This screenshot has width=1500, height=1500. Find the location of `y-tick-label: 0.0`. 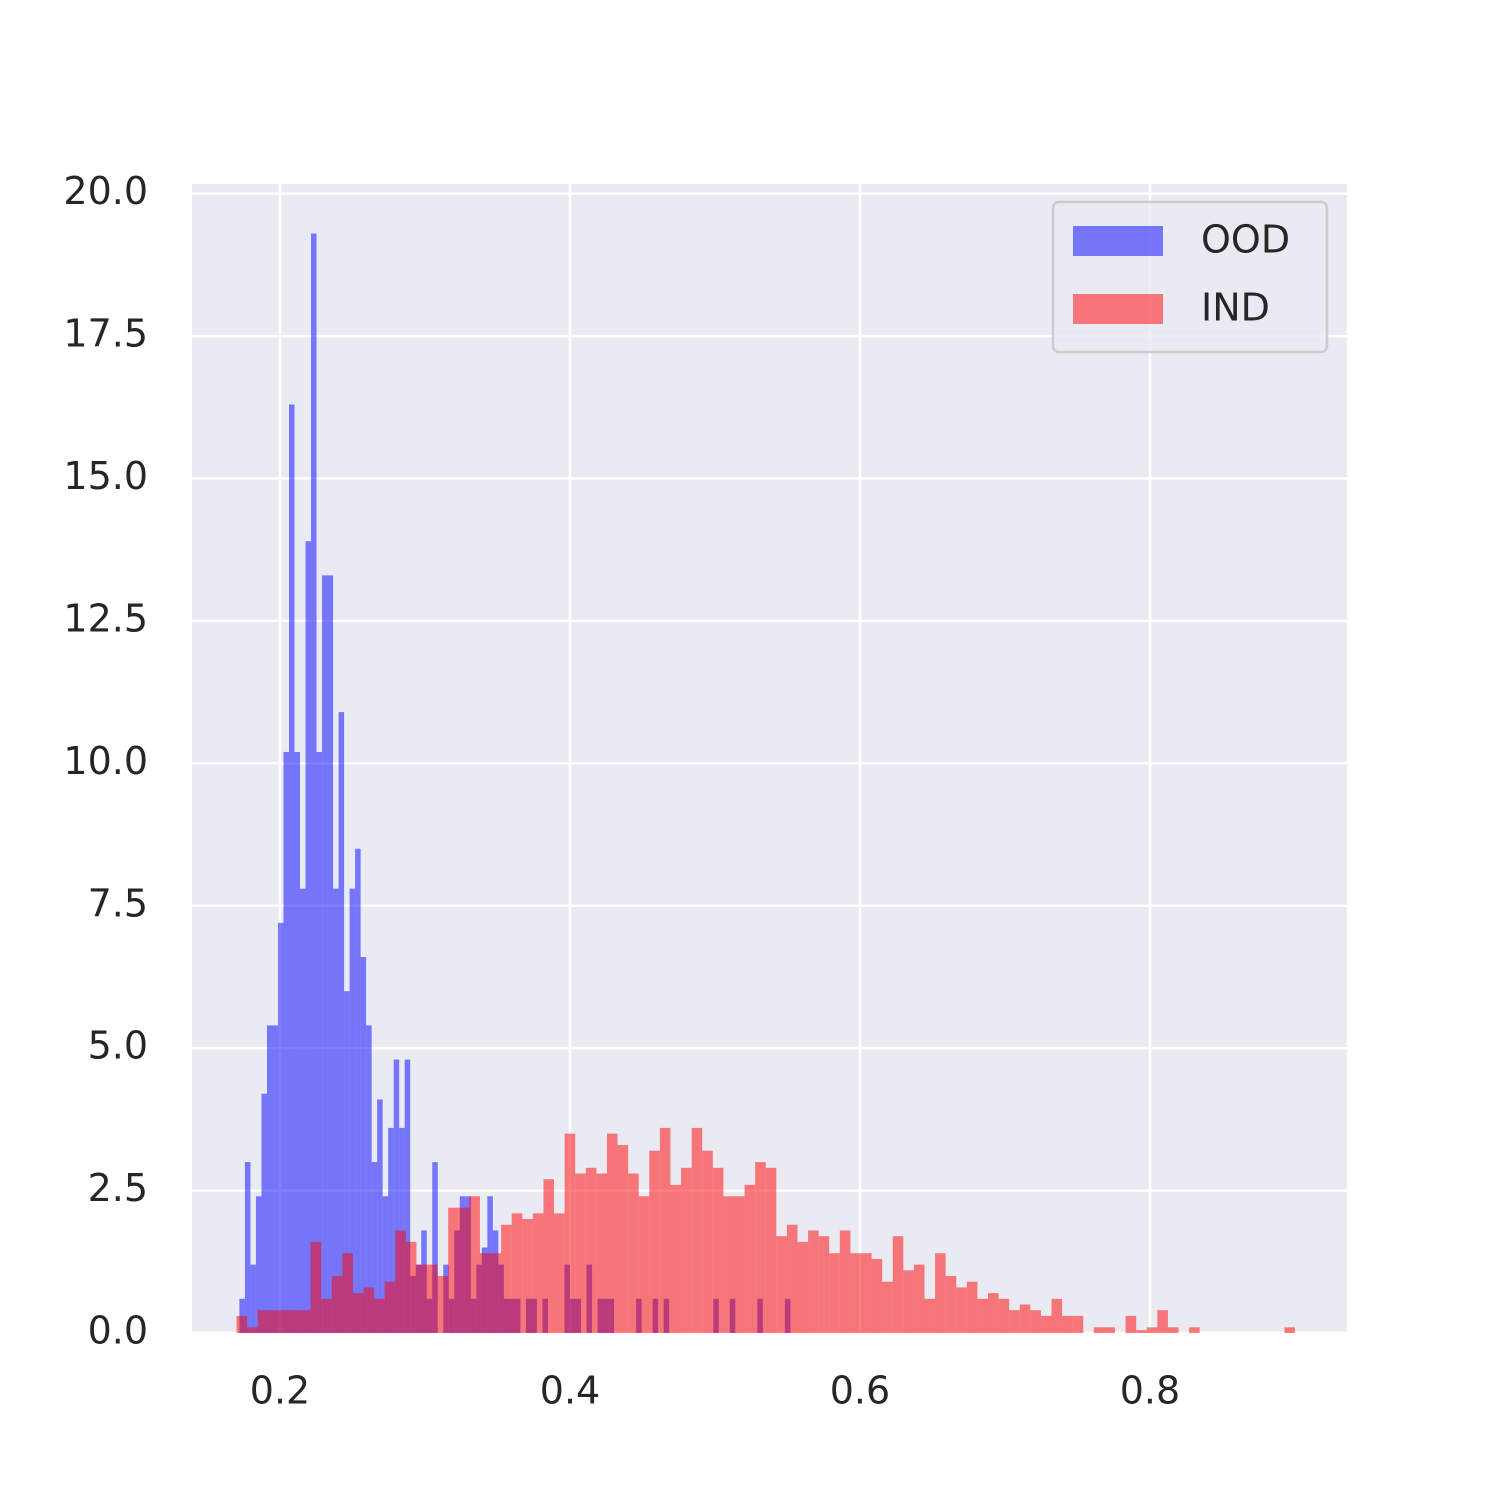

y-tick-label: 0.0 is located at coordinates (118, 1331).